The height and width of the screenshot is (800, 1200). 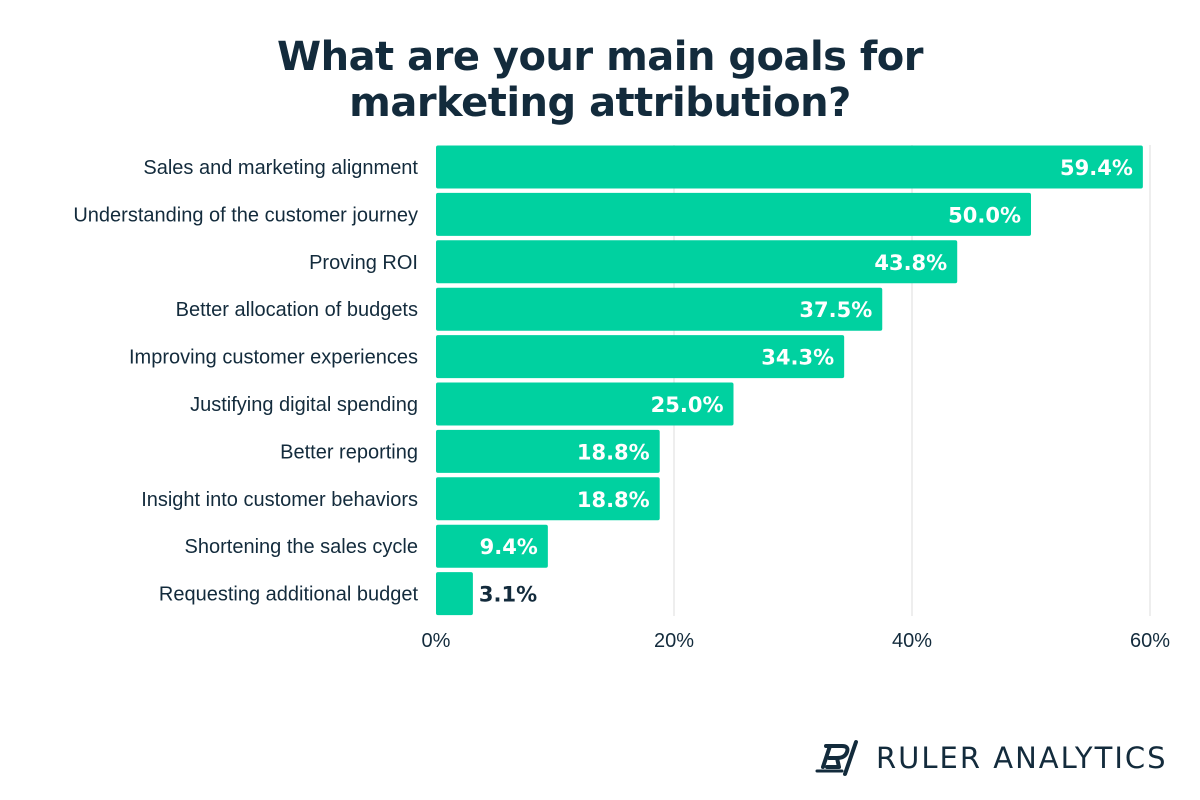 I want to click on category-label: Understanding of the customer journey, so click(x=245, y=215).